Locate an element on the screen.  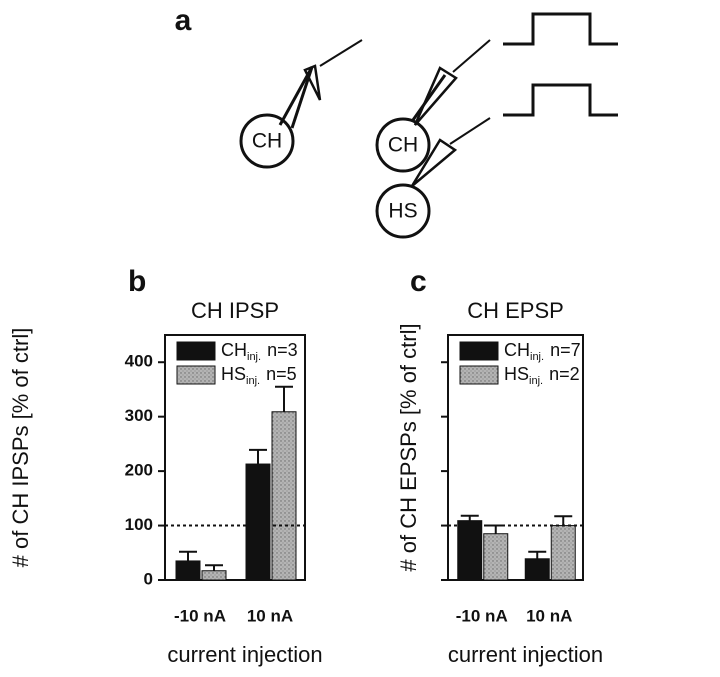
y-axis-label: # of CH IPSPs [% of ctrl] is located at coordinates (20, 448).